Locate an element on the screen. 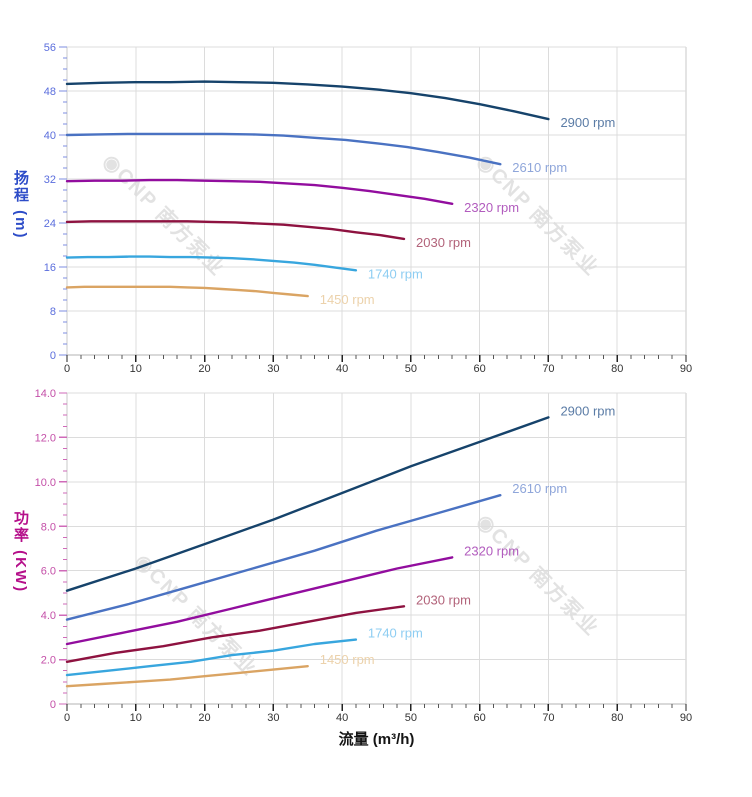  y-tick-label: 16 is located at coordinates (50, 268).